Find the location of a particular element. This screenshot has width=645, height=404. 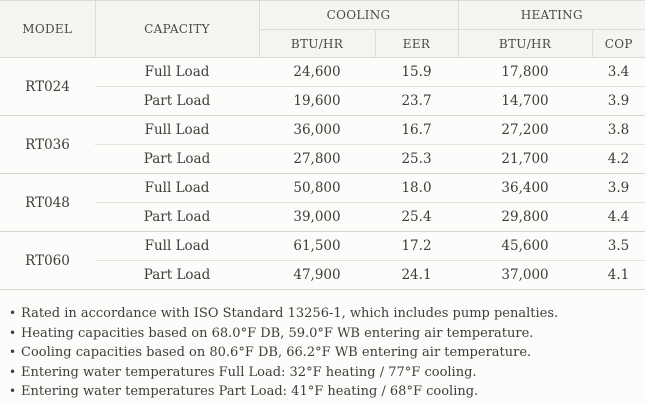

model-cell: RT024 is located at coordinates (47, 86).